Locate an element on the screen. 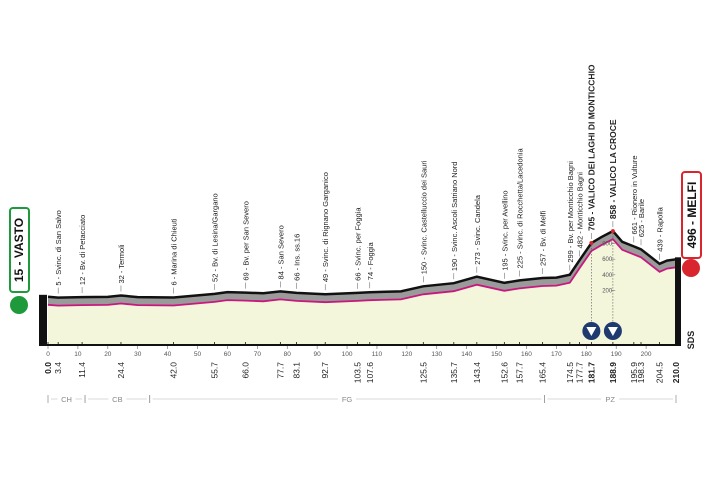 The image size is (720, 484). waypoint-label: 225 - Svinc. di Rocchetta/Lacedonia is located at coordinates (520, 208).